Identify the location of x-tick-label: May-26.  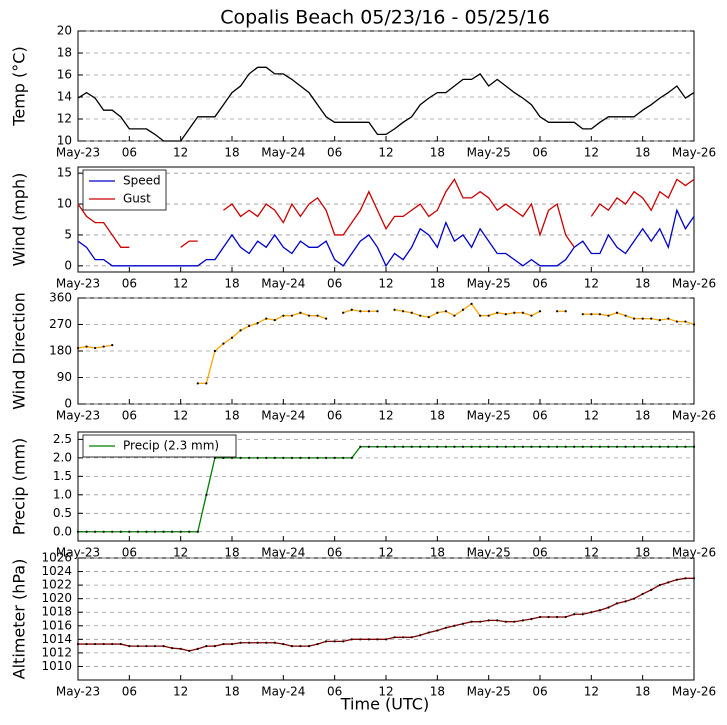
(694, 692).